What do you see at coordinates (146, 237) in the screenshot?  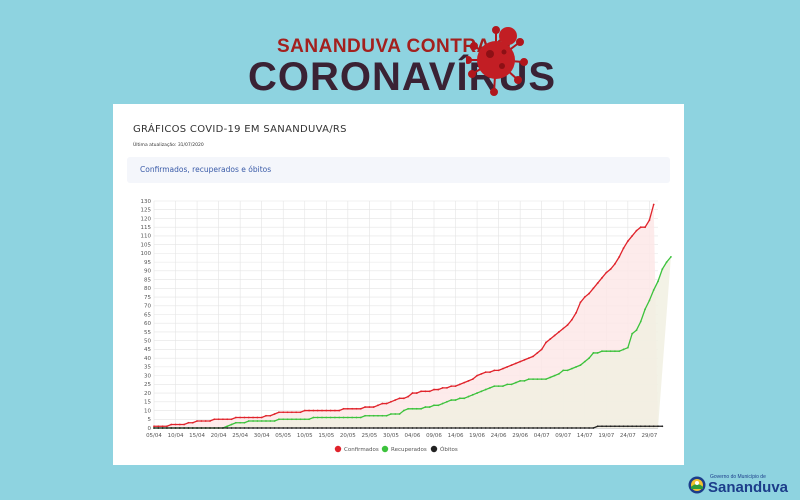 I see `y-tick-label: 110` at bounding box center [146, 237].